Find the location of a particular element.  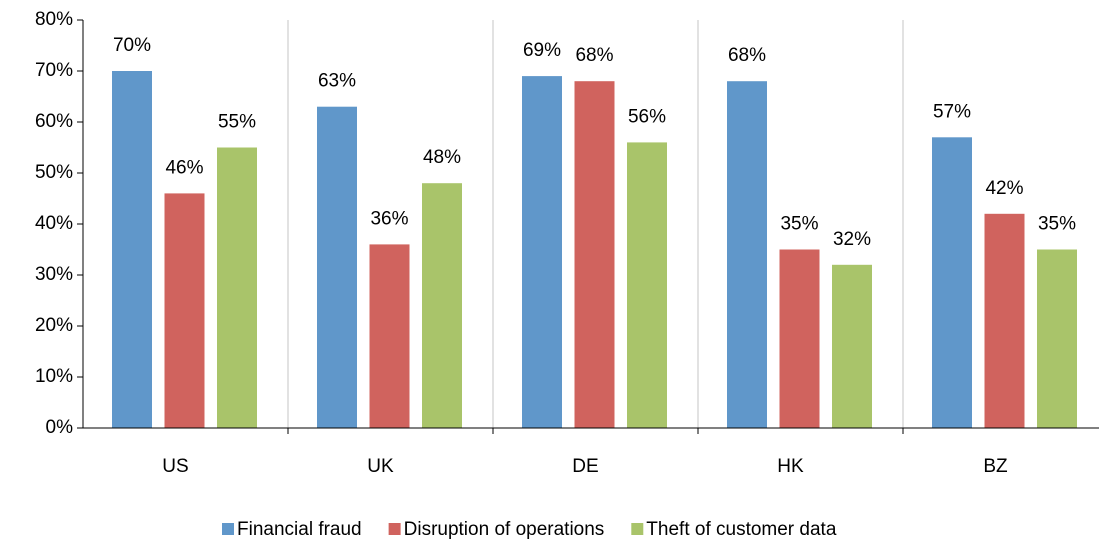

x-tick-label: US is located at coordinates (175, 466).